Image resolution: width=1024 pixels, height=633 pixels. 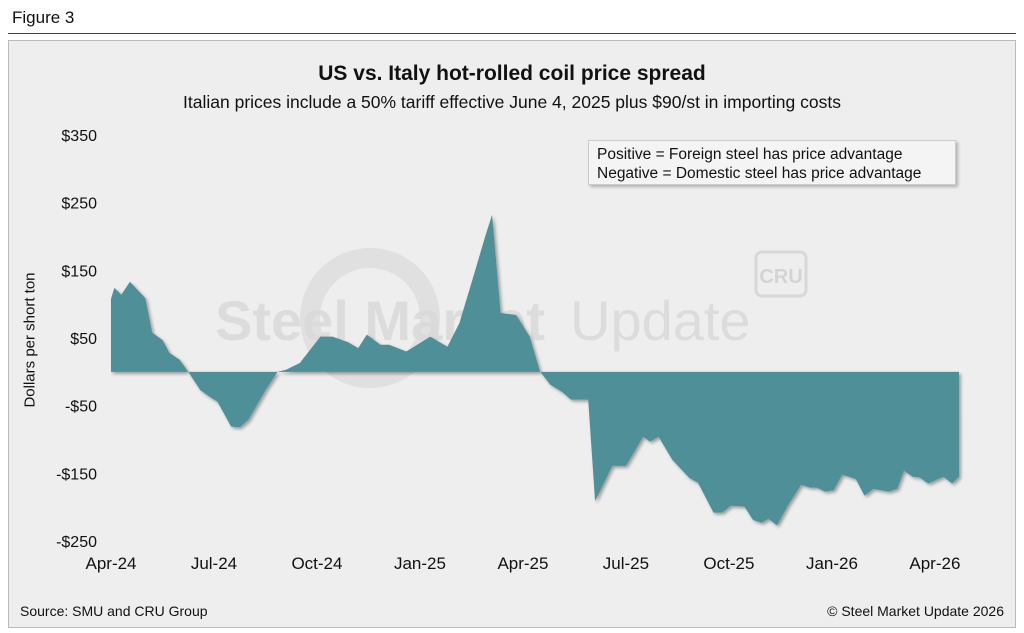 I want to click on y-tick-label: $50, so click(x=83, y=339).